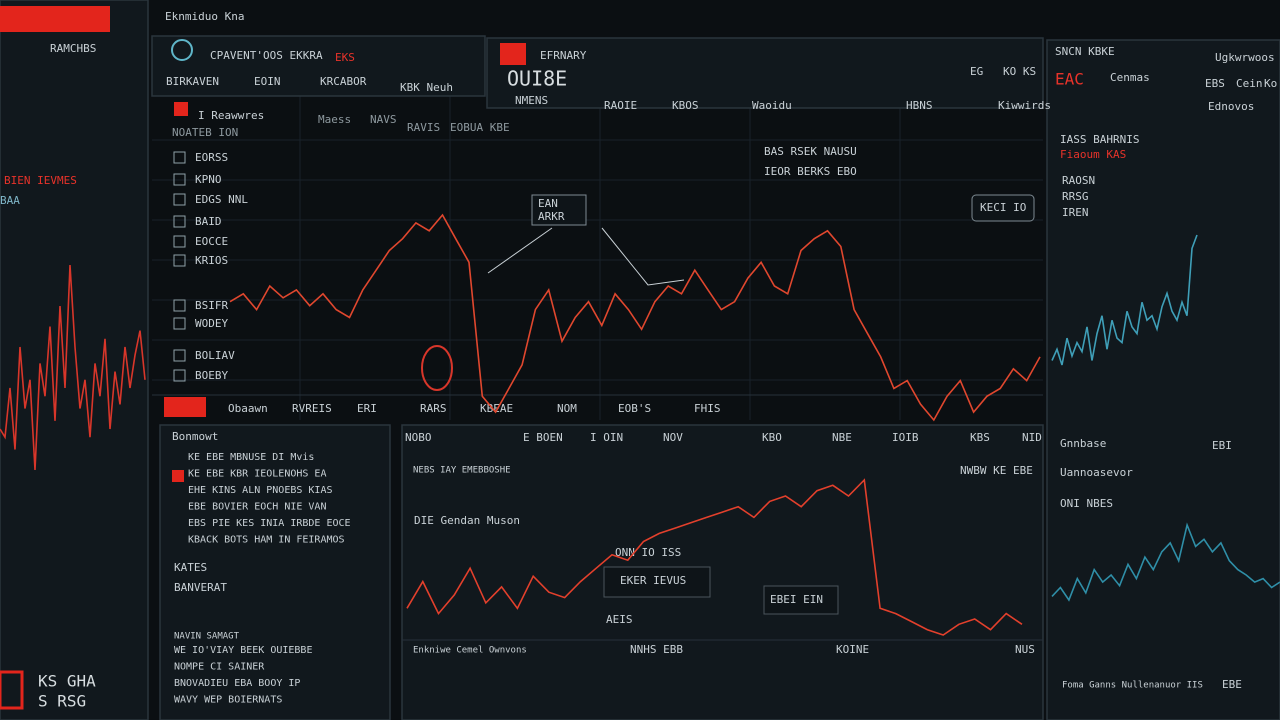  Describe the element at coordinates (211, 241) in the screenshot. I see `list-item: EOCCE` at that location.